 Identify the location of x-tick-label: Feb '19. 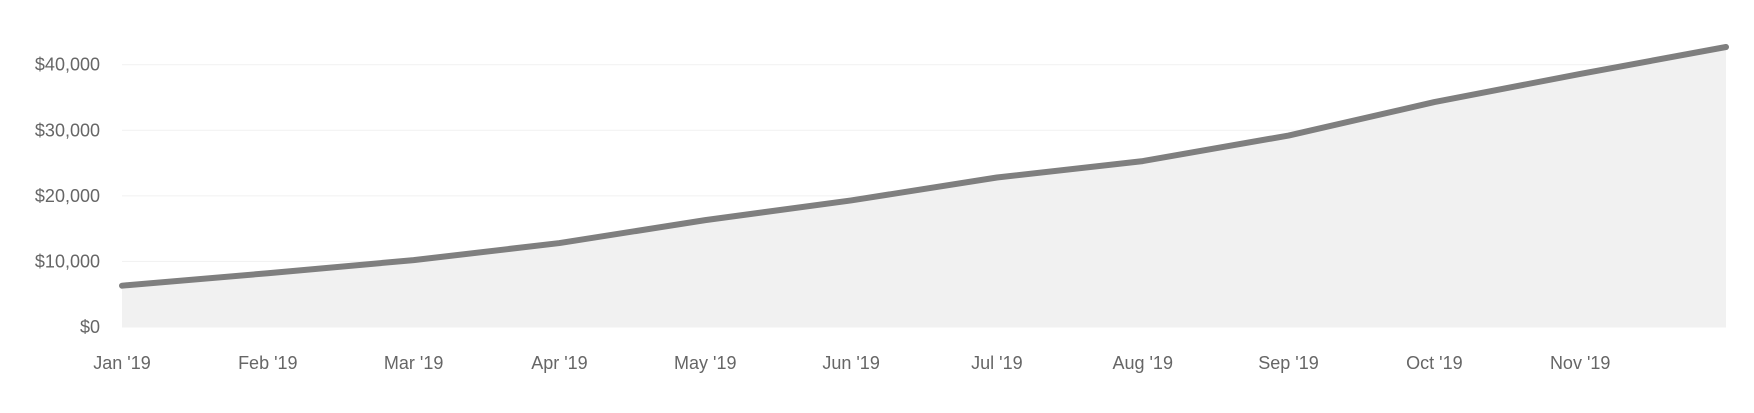
(267, 363).